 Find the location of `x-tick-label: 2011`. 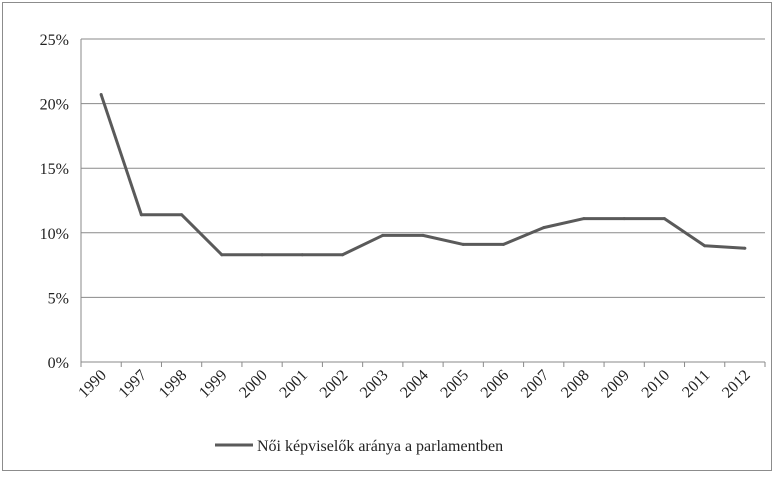

x-tick-label: 2011 is located at coordinates (696, 384).